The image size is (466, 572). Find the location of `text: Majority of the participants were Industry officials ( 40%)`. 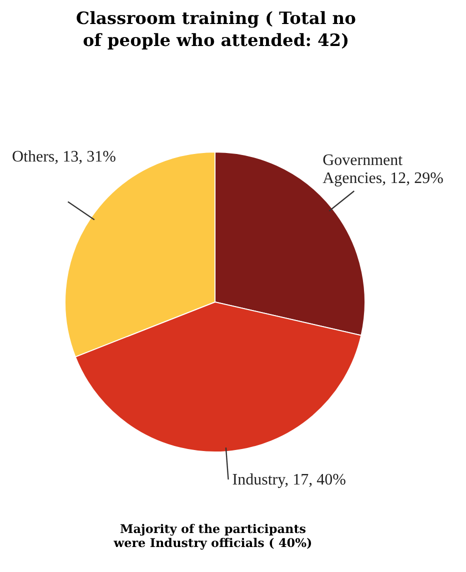

text: Majority of the participants were Industry officials ( 40%) is located at coordinates (213, 536).